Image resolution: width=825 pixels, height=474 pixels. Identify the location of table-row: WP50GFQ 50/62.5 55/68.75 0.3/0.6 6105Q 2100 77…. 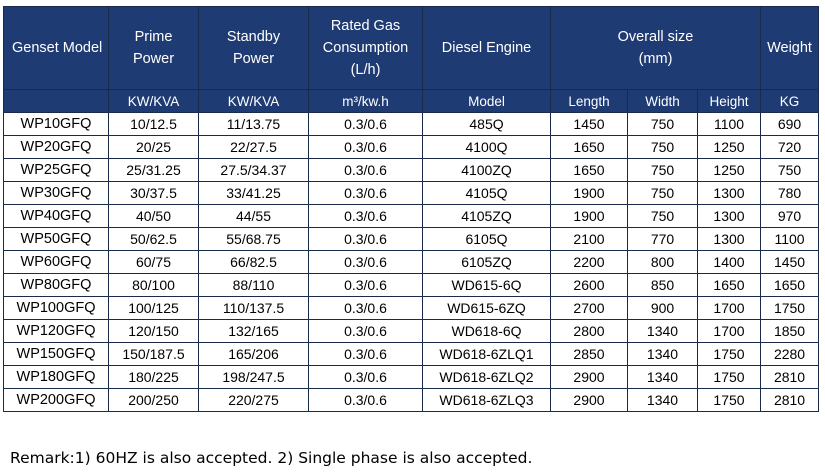
(411, 239).